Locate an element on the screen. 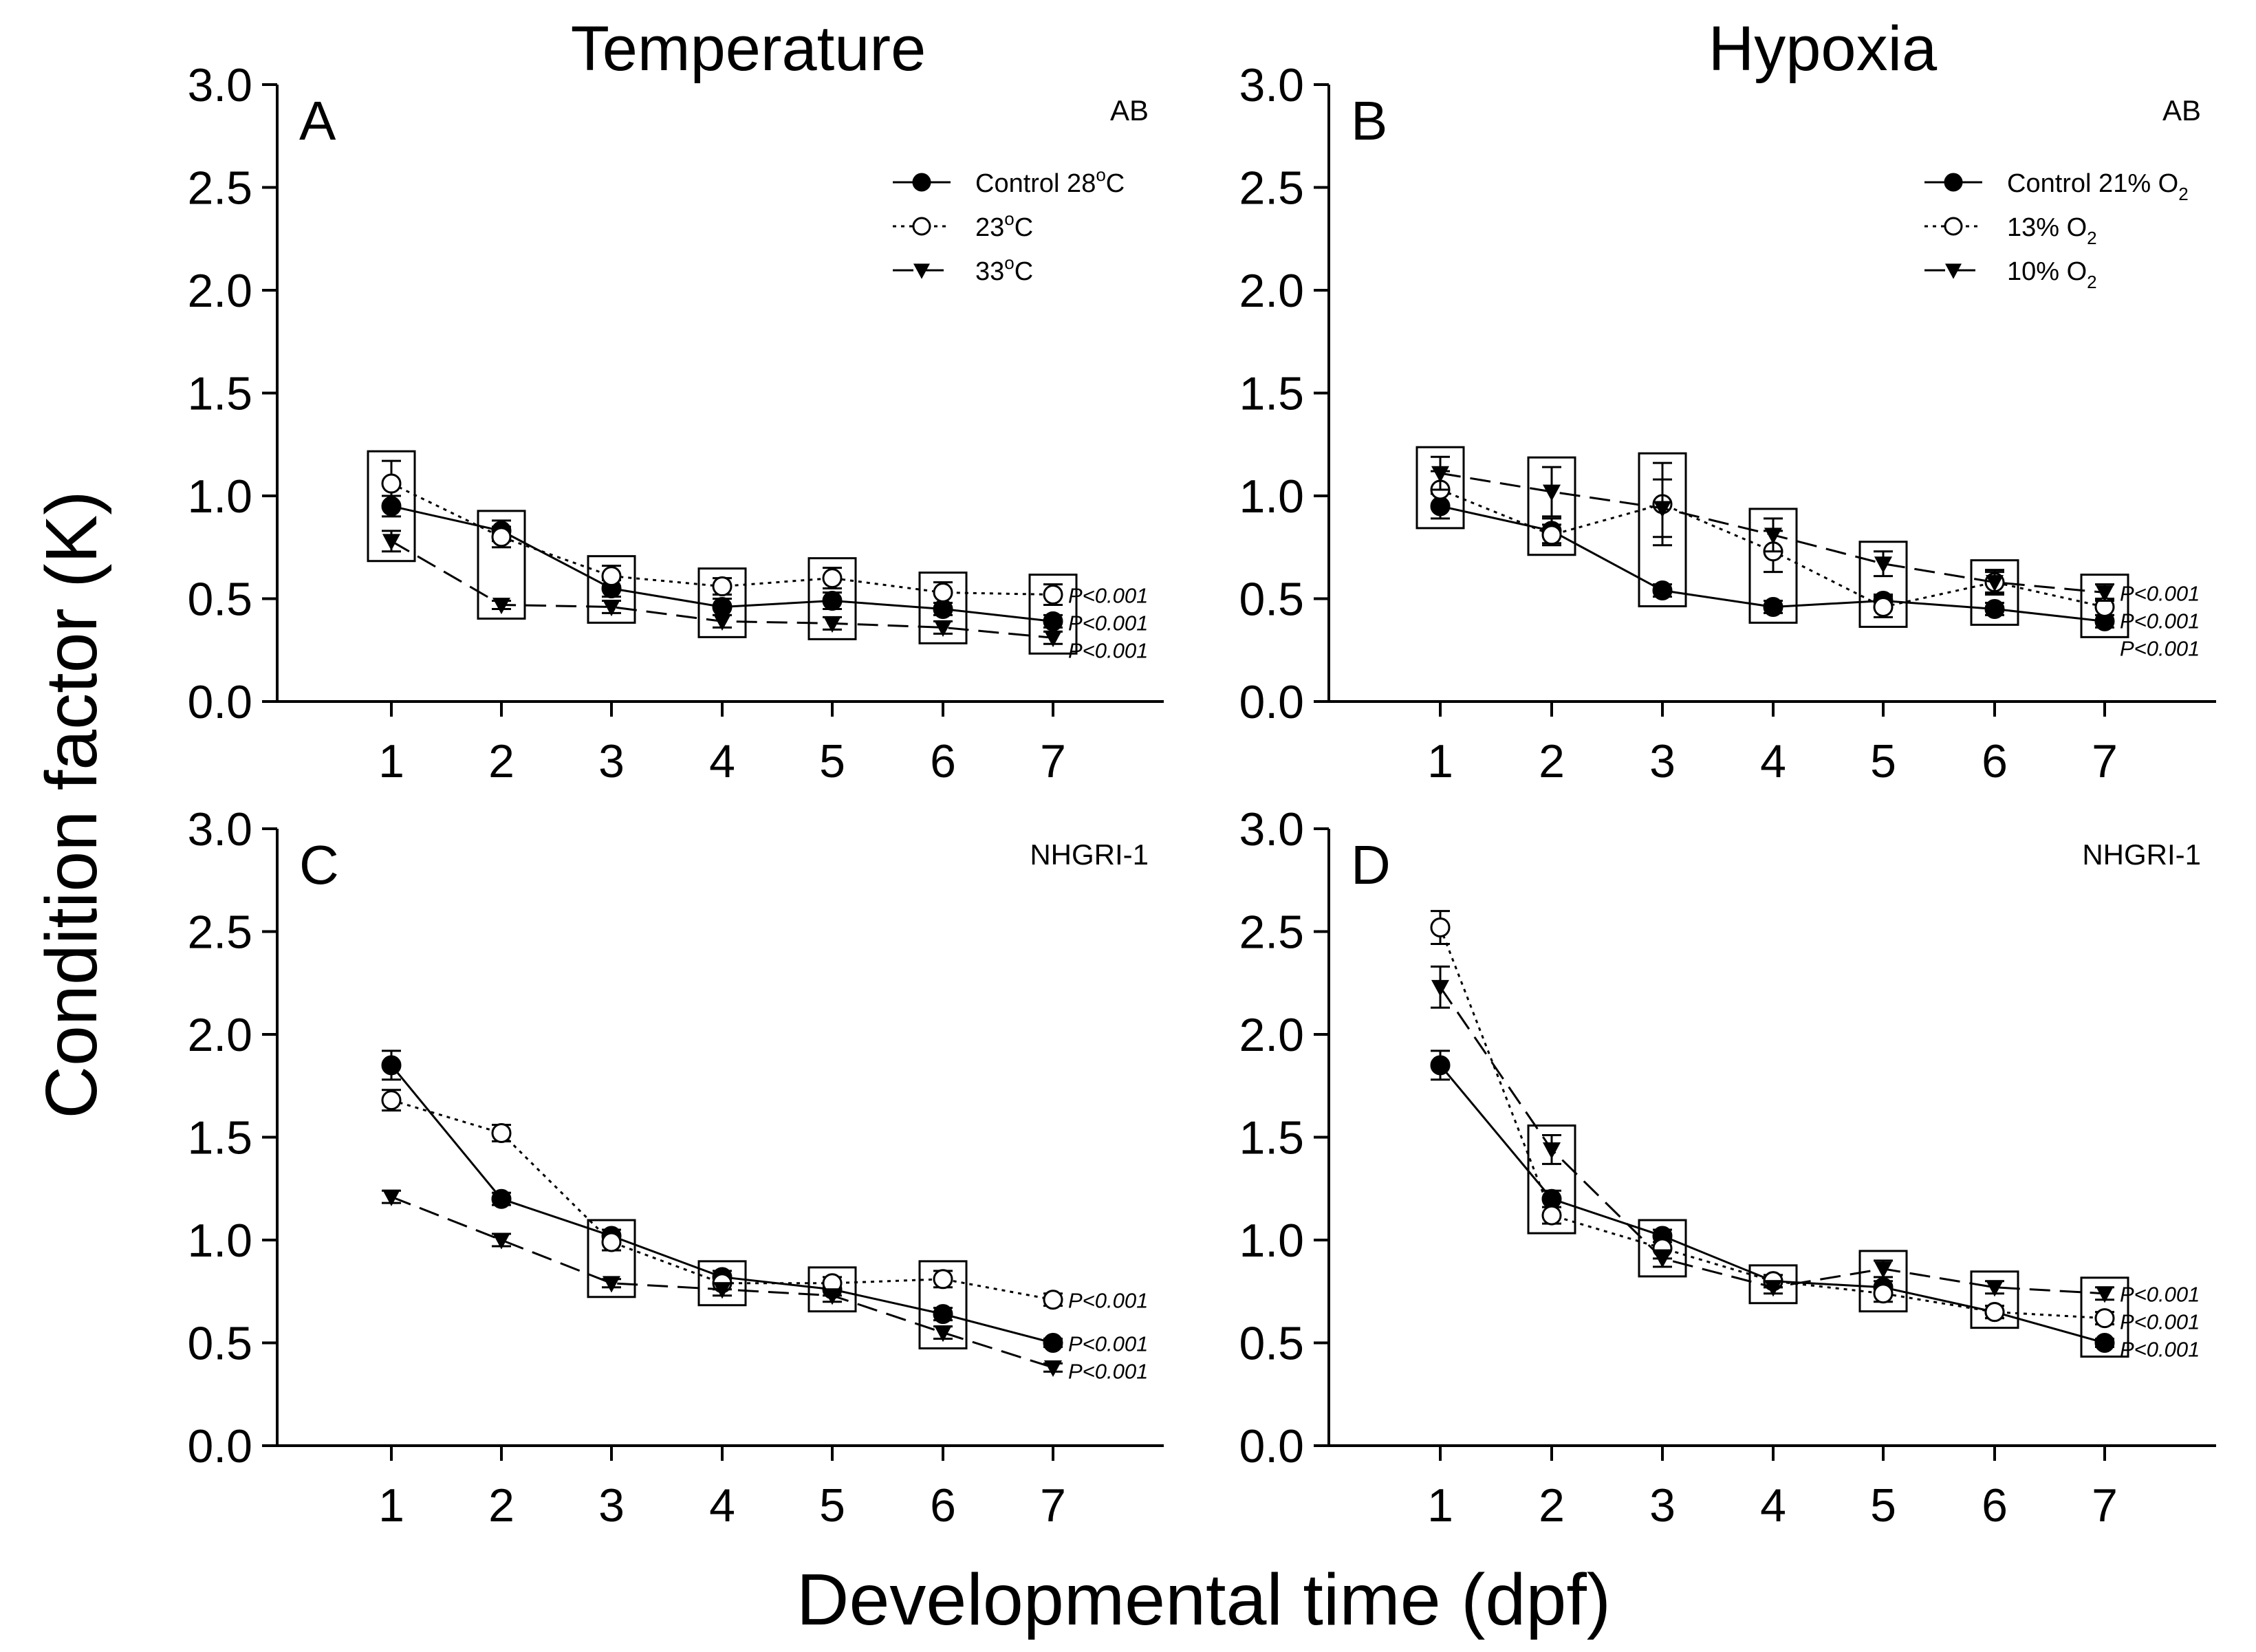 The height and width of the screenshot is (1652, 2256). y-tick-label: 1.5 is located at coordinates (219, 1138).